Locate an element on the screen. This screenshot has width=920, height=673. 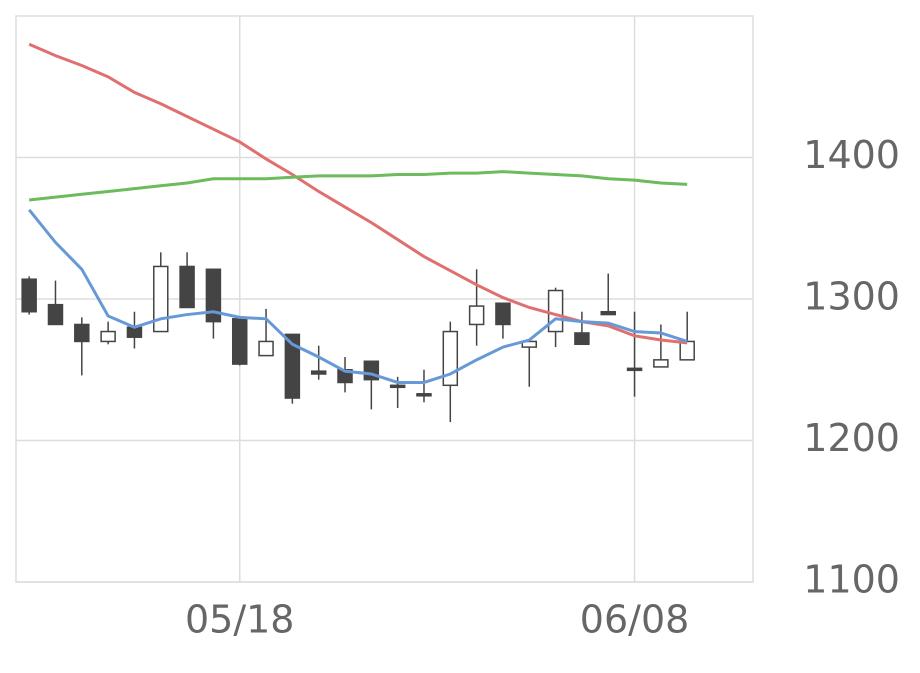
x-tick-label: 06/08 is located at coordinates (635, 620).